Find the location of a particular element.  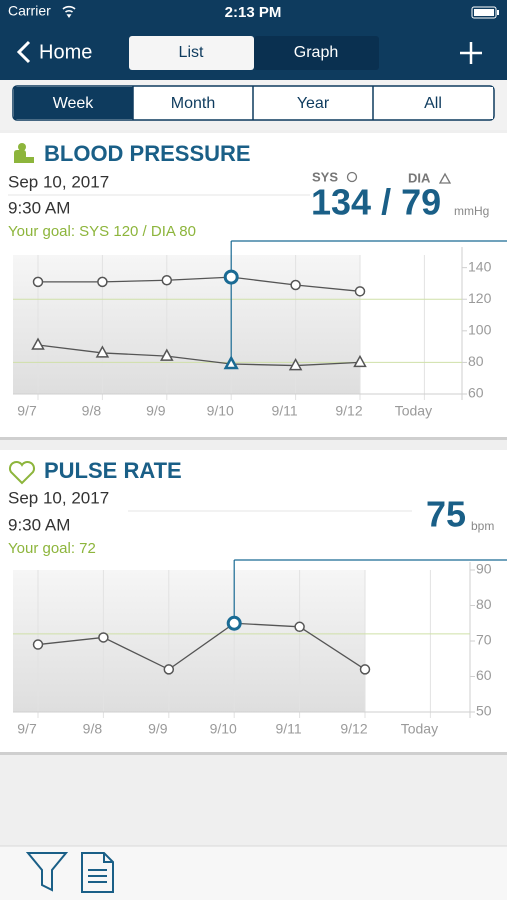

sys-label: SYS is located at coordinates (325, 176).